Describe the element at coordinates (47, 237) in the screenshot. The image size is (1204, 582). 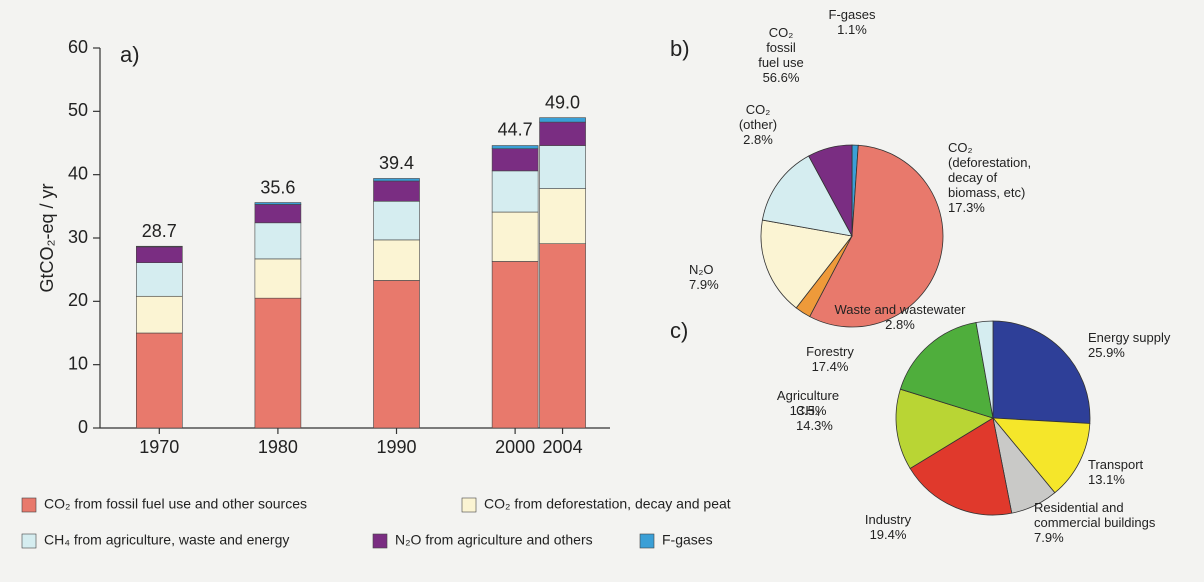
I see `y-axis-label: GtCO₂-eq / yr` at that location.